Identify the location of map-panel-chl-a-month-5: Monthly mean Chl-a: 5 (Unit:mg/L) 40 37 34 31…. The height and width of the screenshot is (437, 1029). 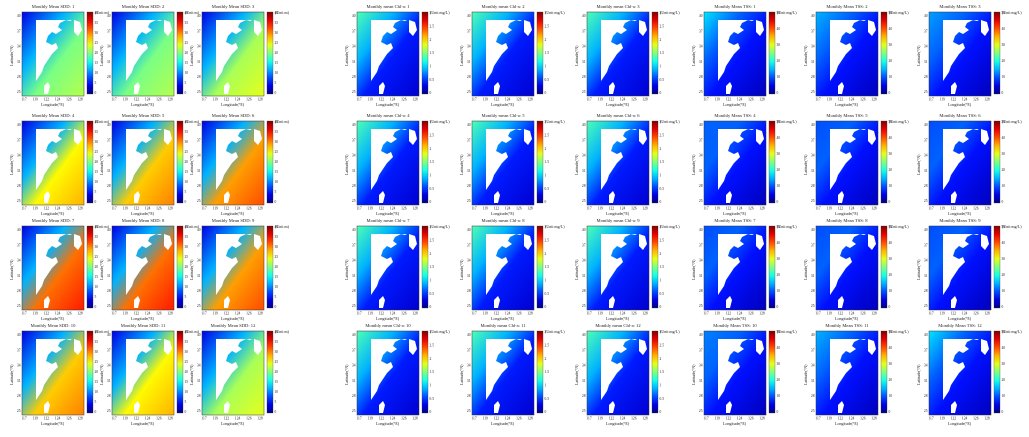
(511, 167).